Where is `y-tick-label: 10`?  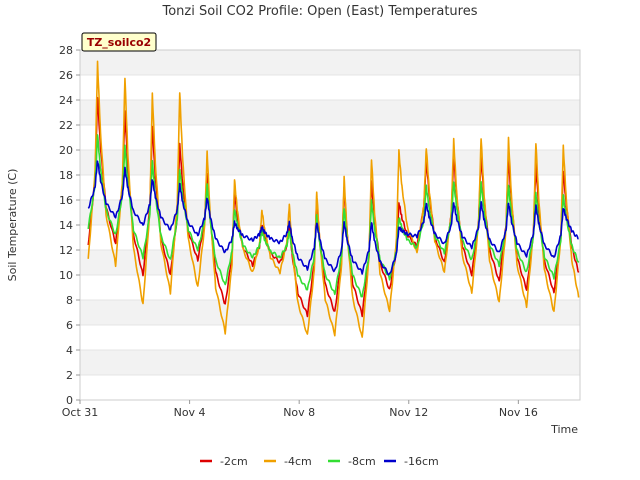 y-tick-label: 10 is located at coordinates (66, 275).